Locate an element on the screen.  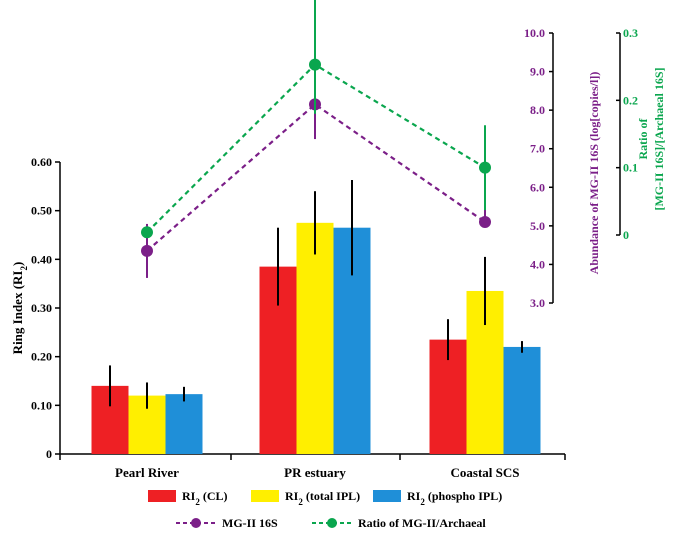
right-axis-1-tick-label: 4.0 is located at coordinates (537, 264).